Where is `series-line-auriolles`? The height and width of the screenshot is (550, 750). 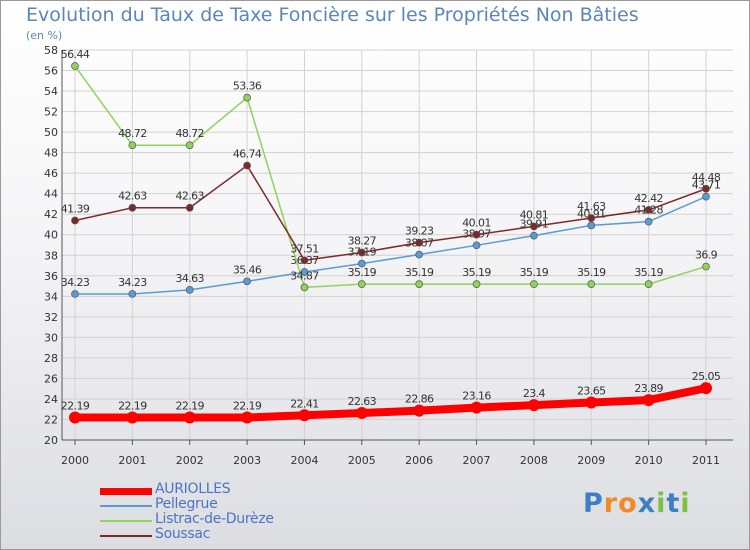
series-line-auriolles is located at coordinates (390, 403).